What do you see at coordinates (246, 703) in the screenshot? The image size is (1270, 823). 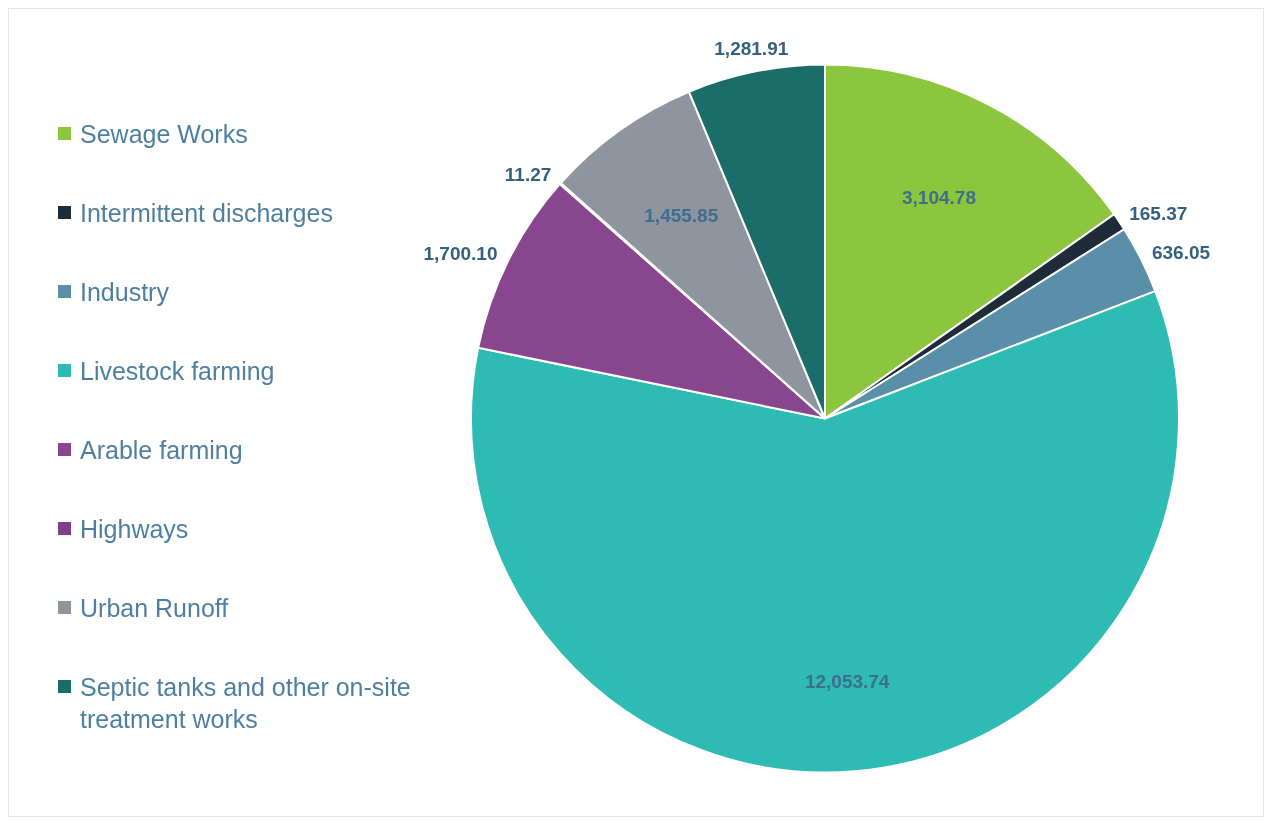 I see `legend-label: Septic tanks and other on-site treatment works` at bounding box center [246, 703].